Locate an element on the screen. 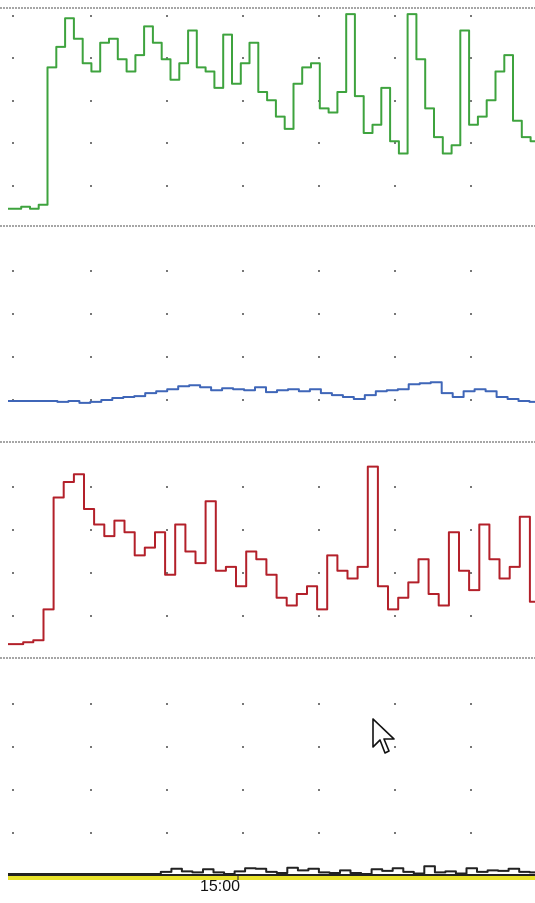 The width and height of the screenshot is (535, 903). baseline-edge is located at coordinates (271, 875).